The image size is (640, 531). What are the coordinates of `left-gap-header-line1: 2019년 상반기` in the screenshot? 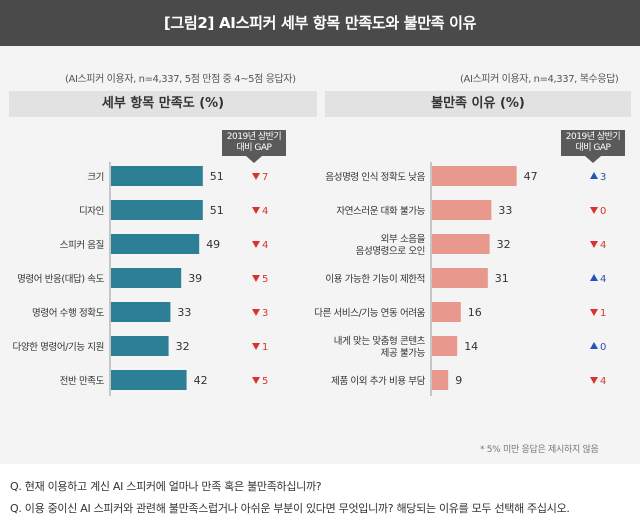 It's located at (254, 137).